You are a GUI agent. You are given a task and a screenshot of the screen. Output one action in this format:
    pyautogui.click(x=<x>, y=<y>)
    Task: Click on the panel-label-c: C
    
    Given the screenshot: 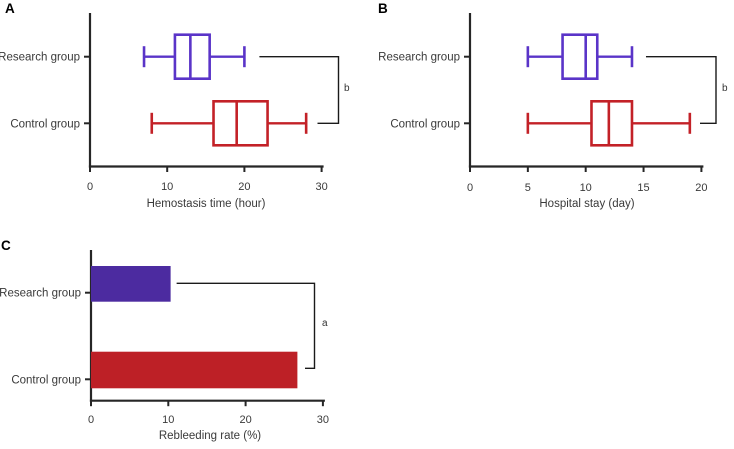 What is the action you would take?
    pyautogui.click(x=6, y=245)
    